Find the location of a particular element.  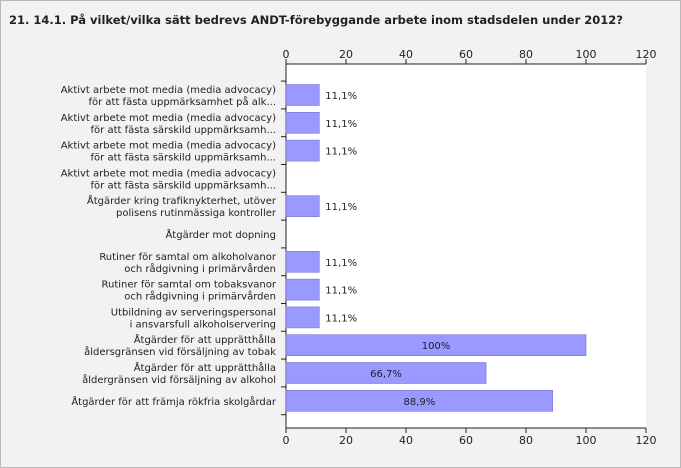

category-label: åldersgränsen vid försäljning av tobak is located at coordinates (180, 351).